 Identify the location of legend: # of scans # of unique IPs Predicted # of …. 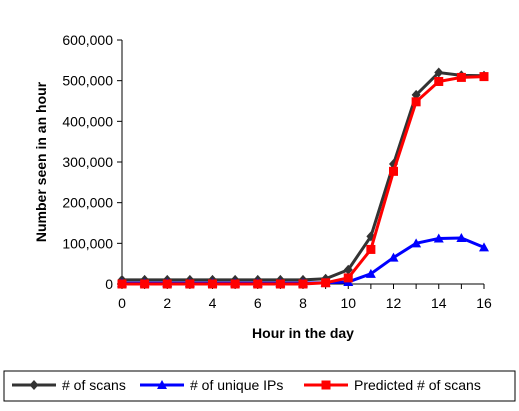
(246, 385).